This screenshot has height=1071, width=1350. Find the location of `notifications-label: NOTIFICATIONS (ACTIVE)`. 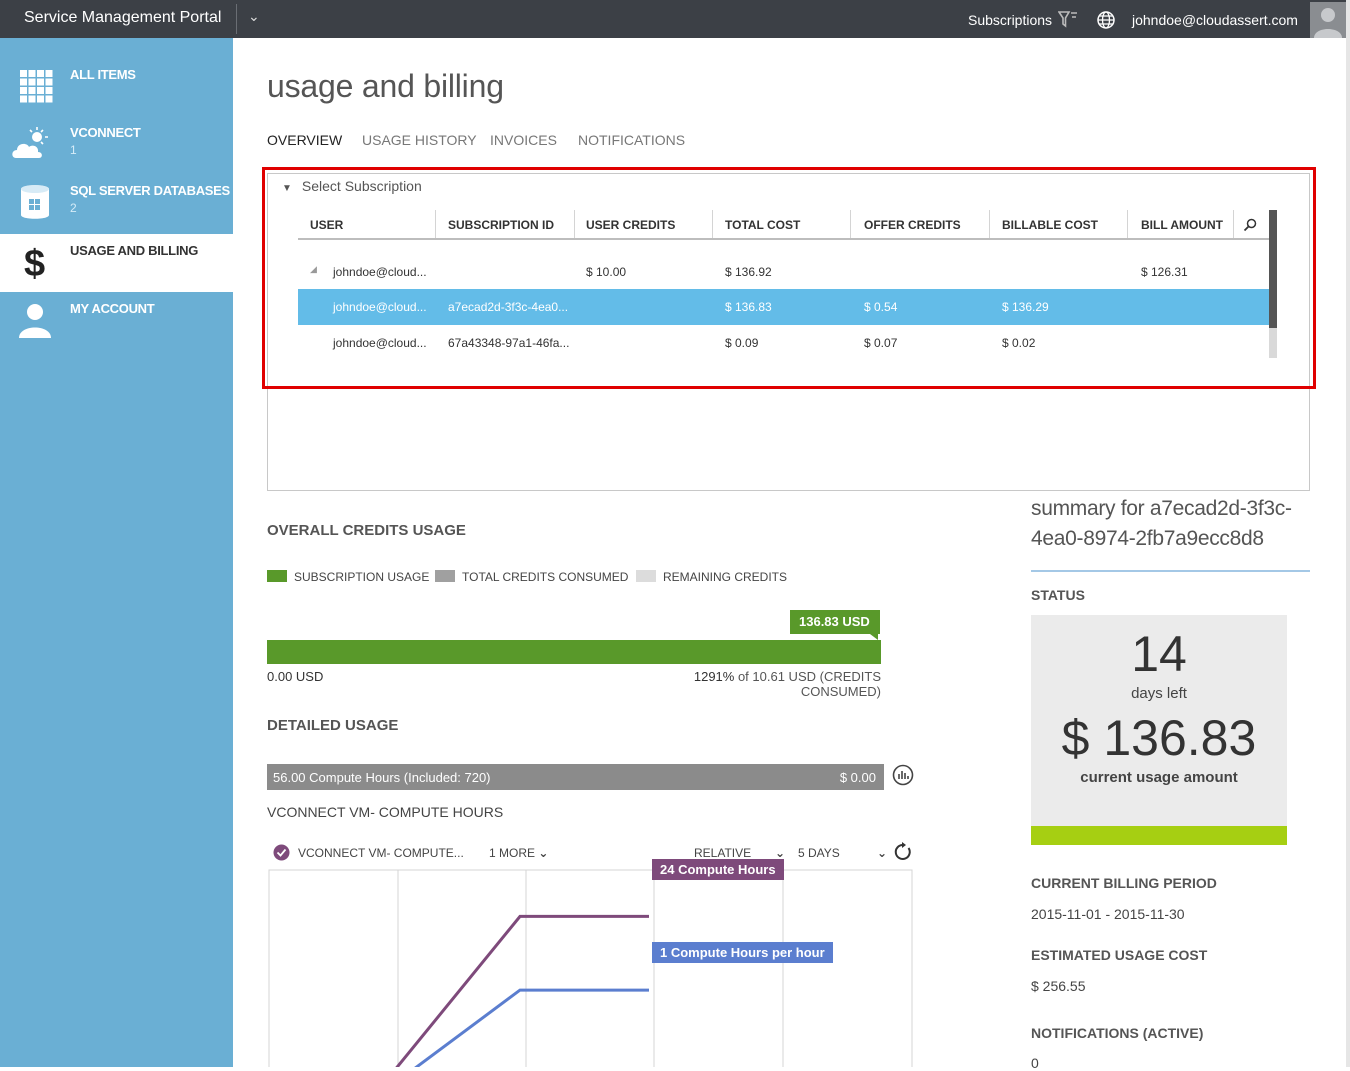

notifications-label: NOTIFICATIONS (ACTIVE) is located at coordinates (1117, 1033).